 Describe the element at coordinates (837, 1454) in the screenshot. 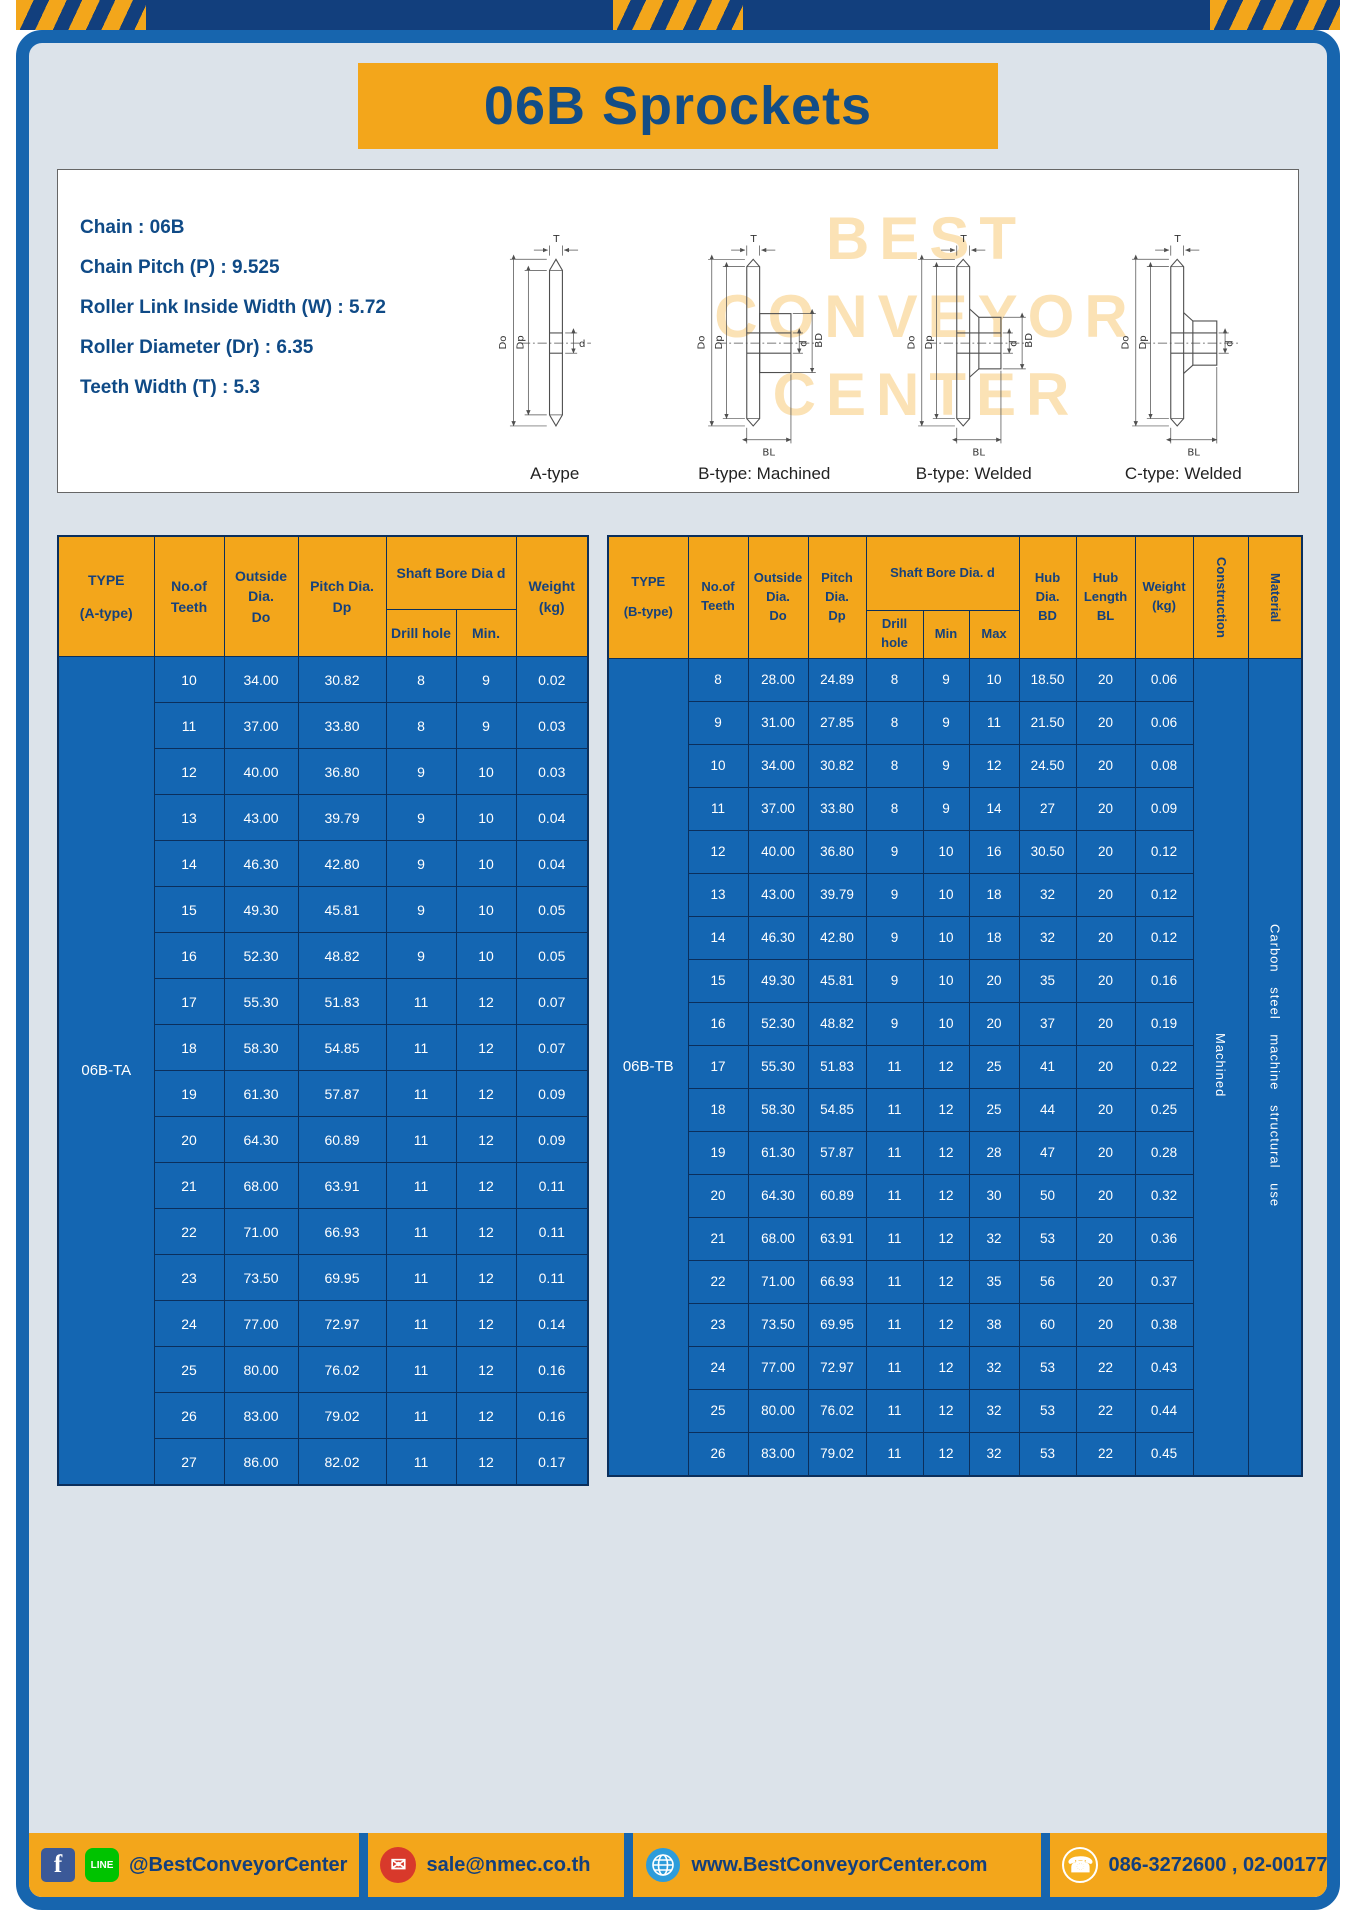

I see `data-cell: 79.02` at that location.